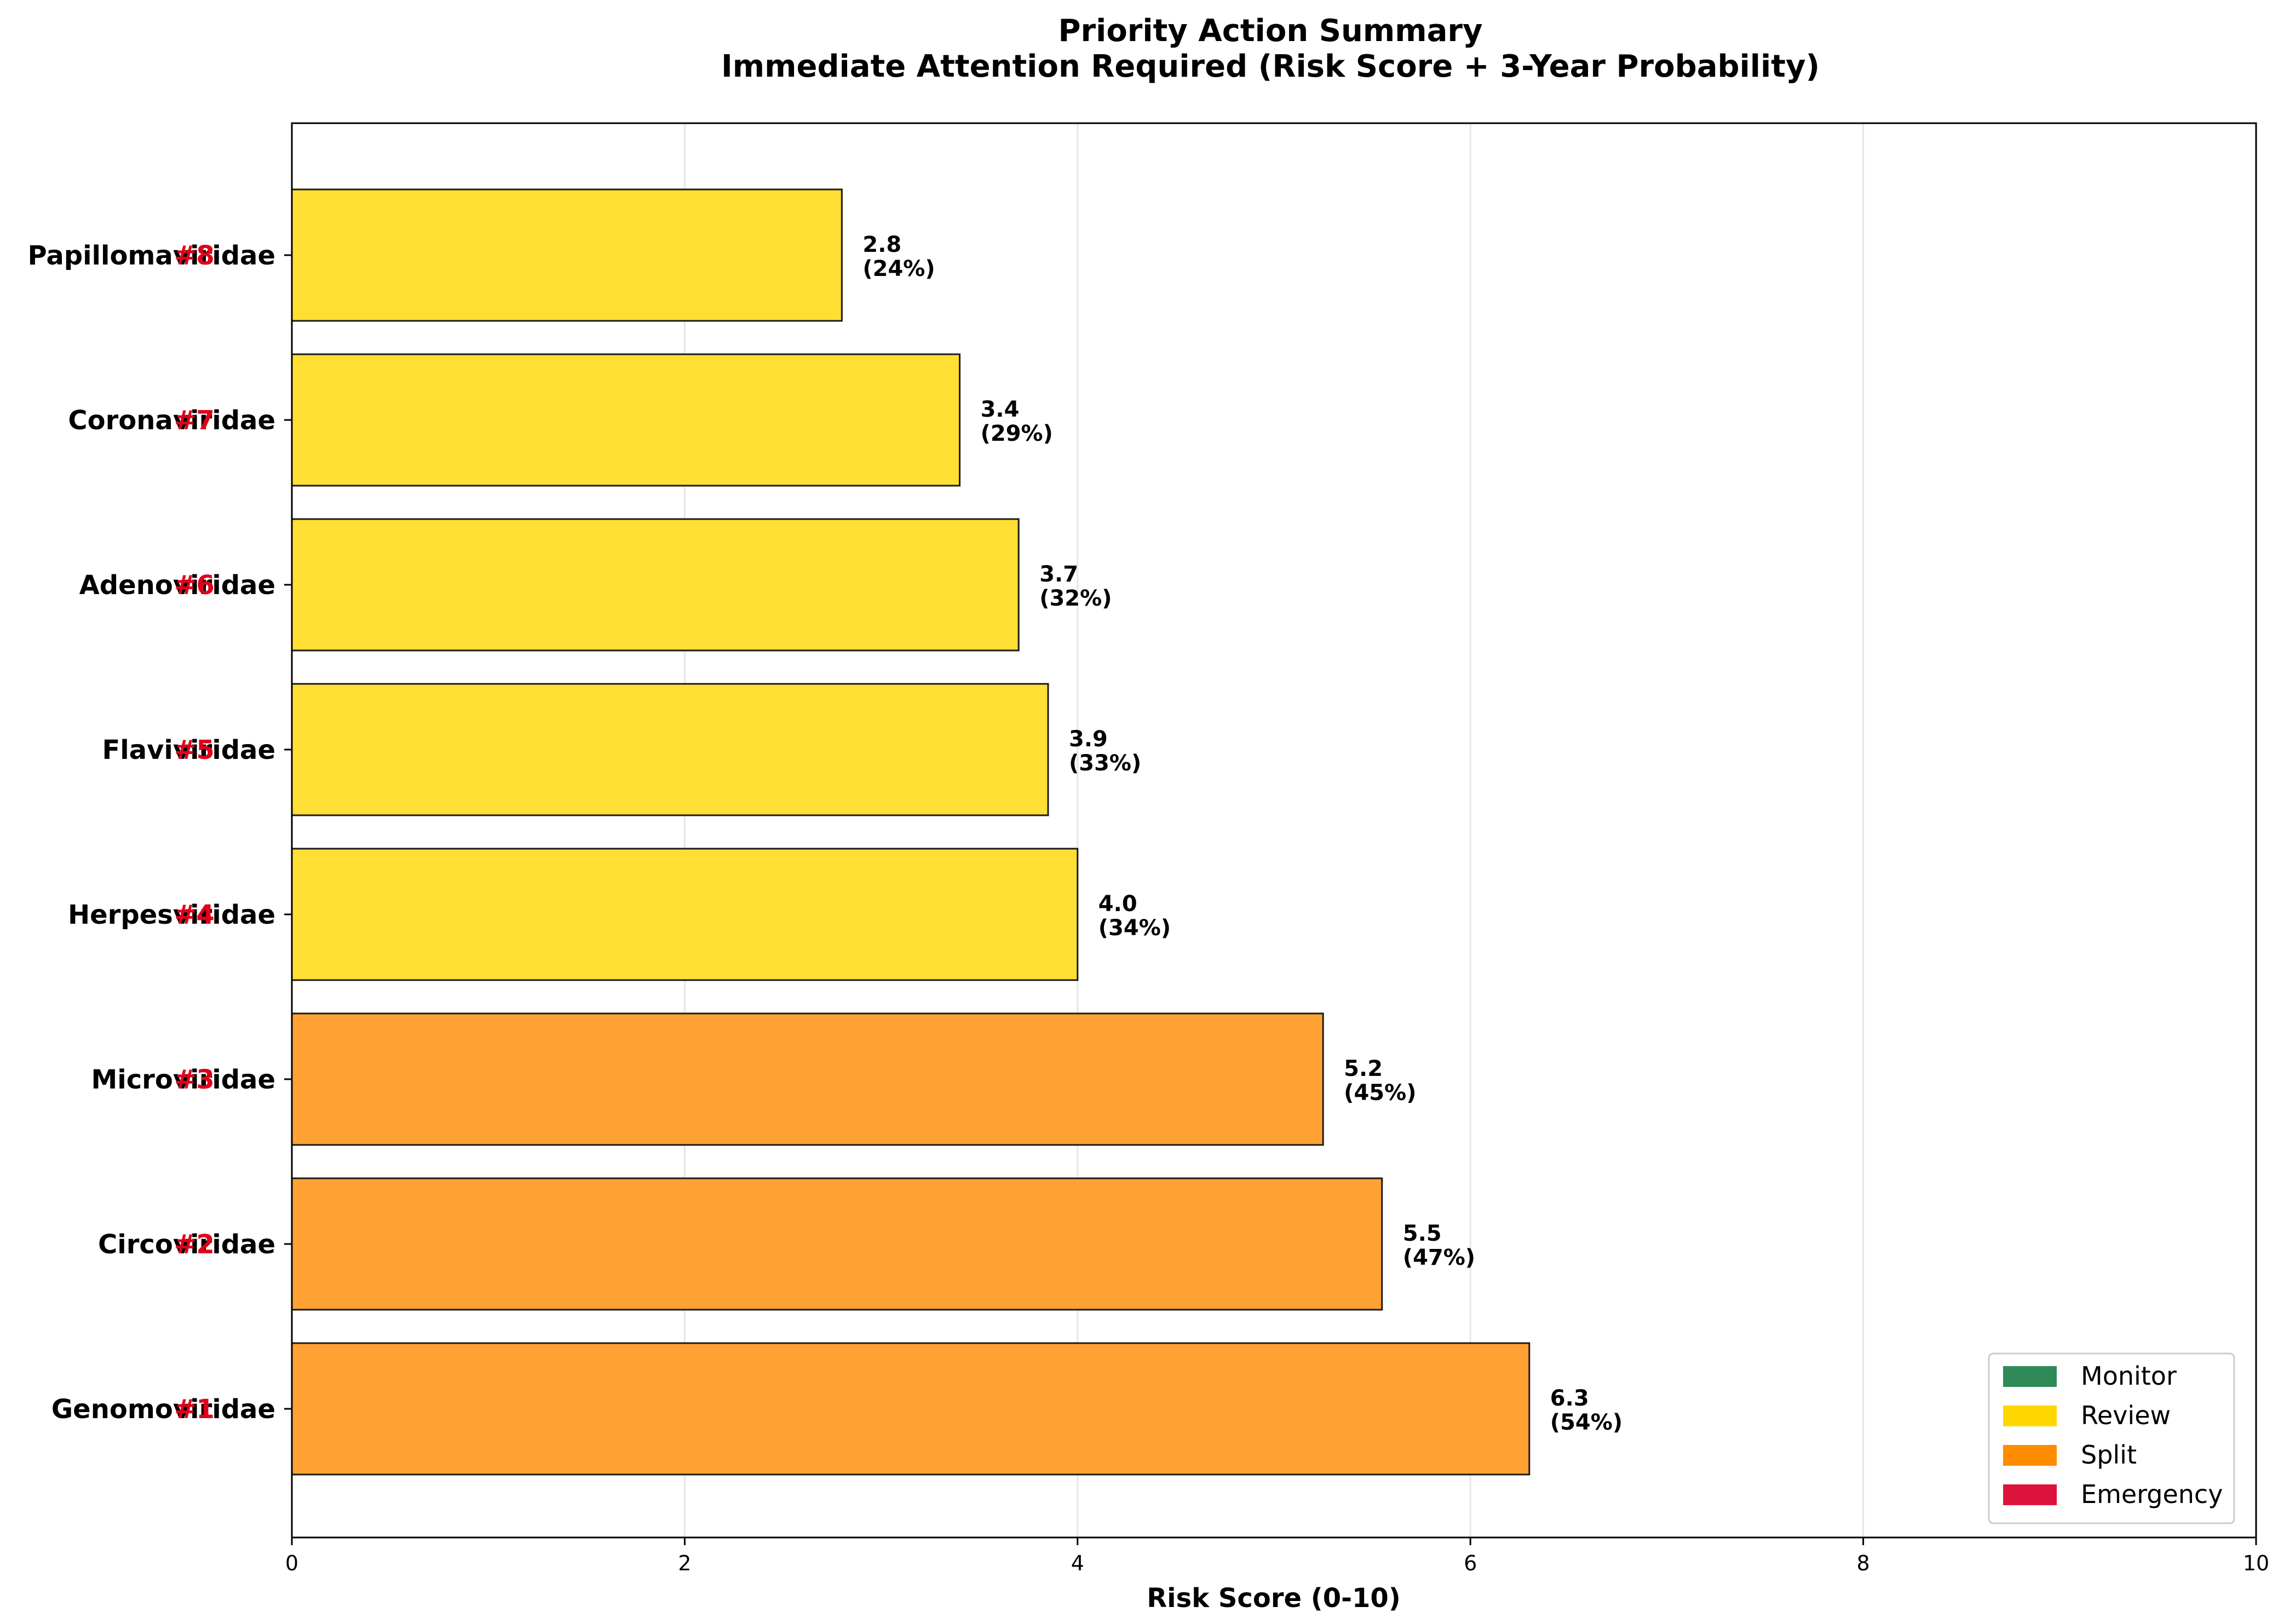  Describe the element at coordinates (151, 256) in the screenshot. I see `category-label: Papillomaviridae` at that location.